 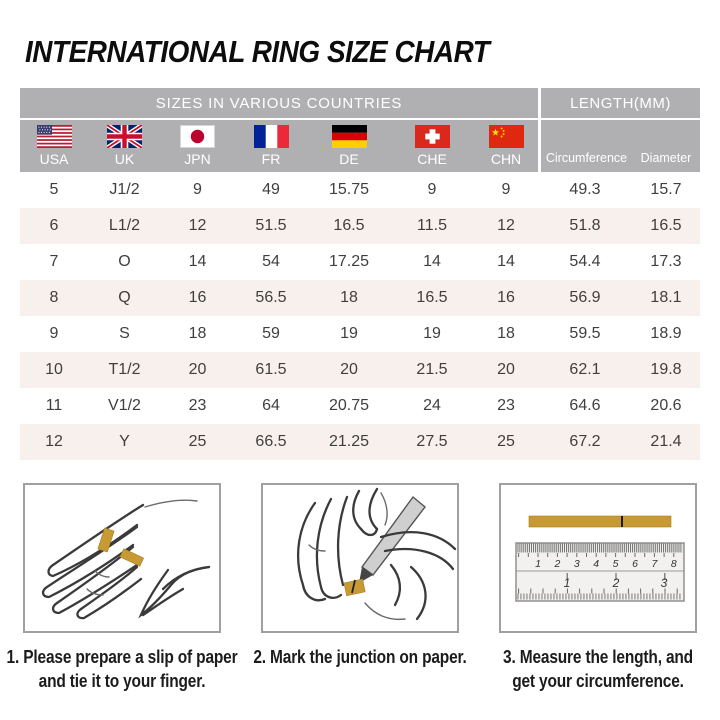 What do you see at coordinates (349, 159) in the screenshot?
I see `country-label: DE` at bounding box center [349, 159].